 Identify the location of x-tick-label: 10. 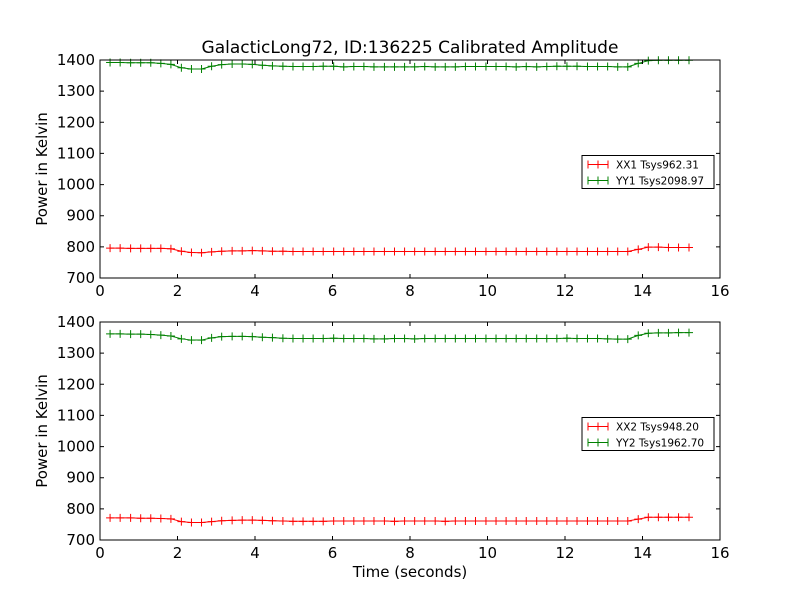
(487, 553).